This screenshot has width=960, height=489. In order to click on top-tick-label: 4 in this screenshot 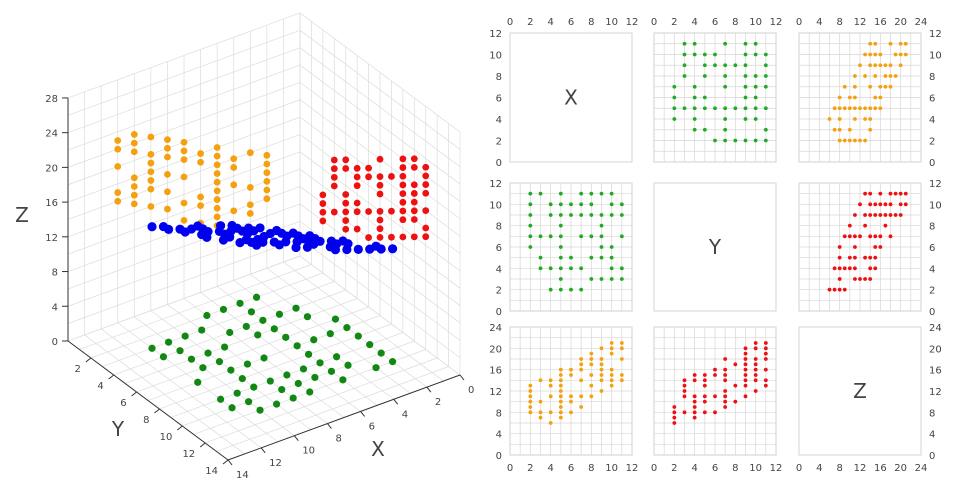, I will do `click(550, 22)`.